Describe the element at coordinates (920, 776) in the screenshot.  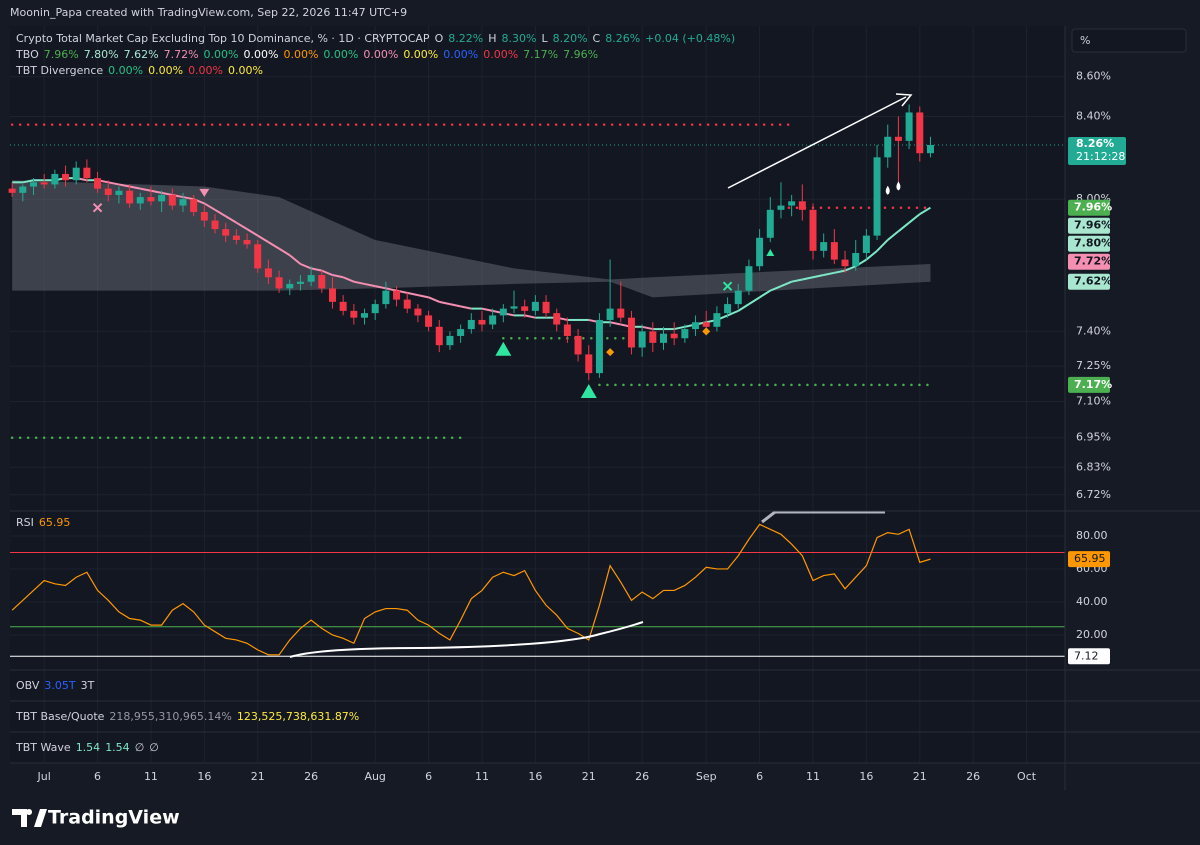
I see `x-tick-label: 21` at that location.